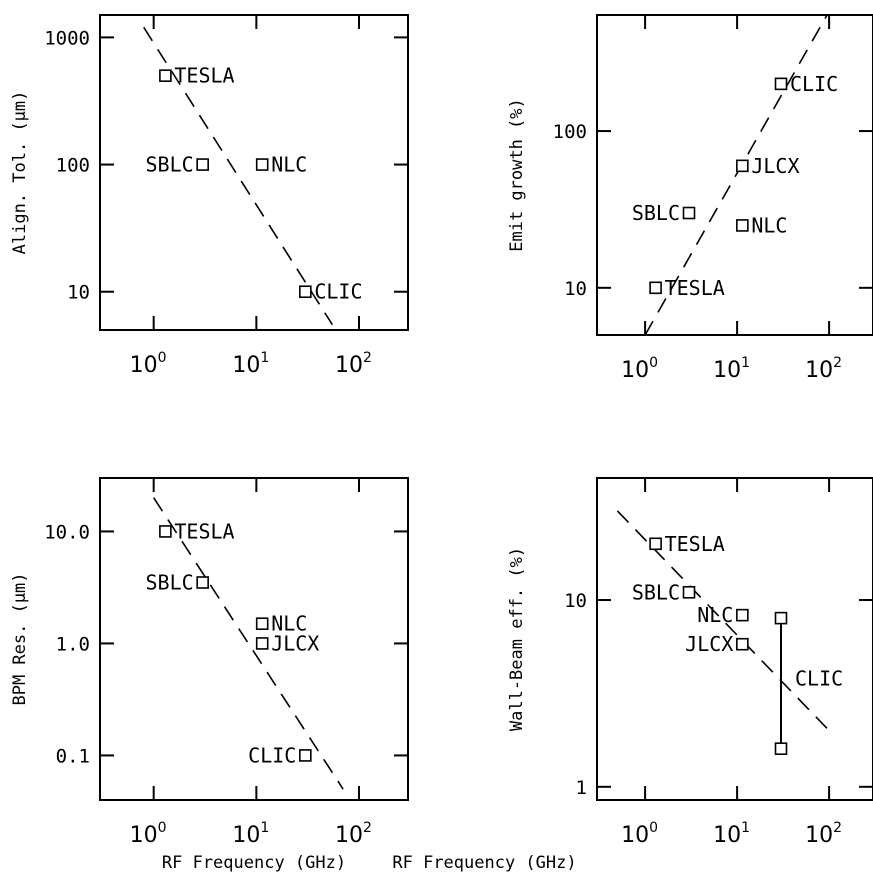  I want to click on wall-beam-eff-xtick-label: 10¹, so click(731, 834).